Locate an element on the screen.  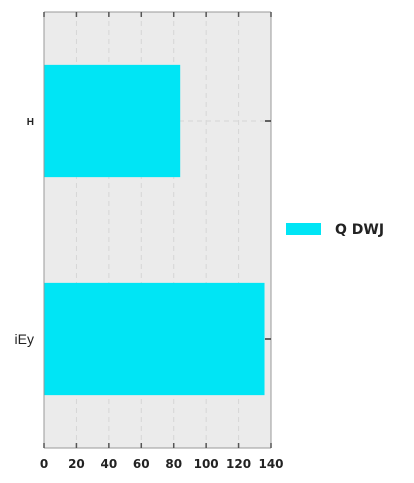
x-tick-label: 40 is located at coordinates (109, 464).